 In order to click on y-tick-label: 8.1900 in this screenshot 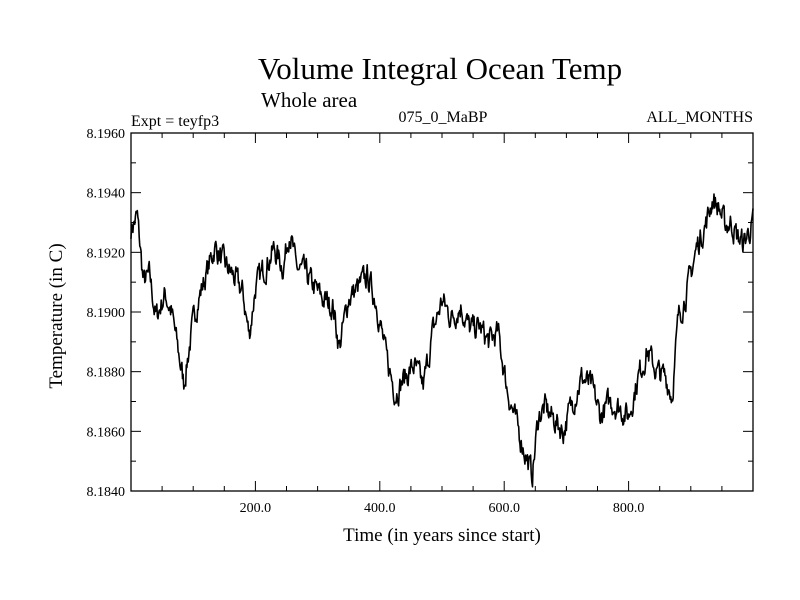, I will do `click(106, 313)`.